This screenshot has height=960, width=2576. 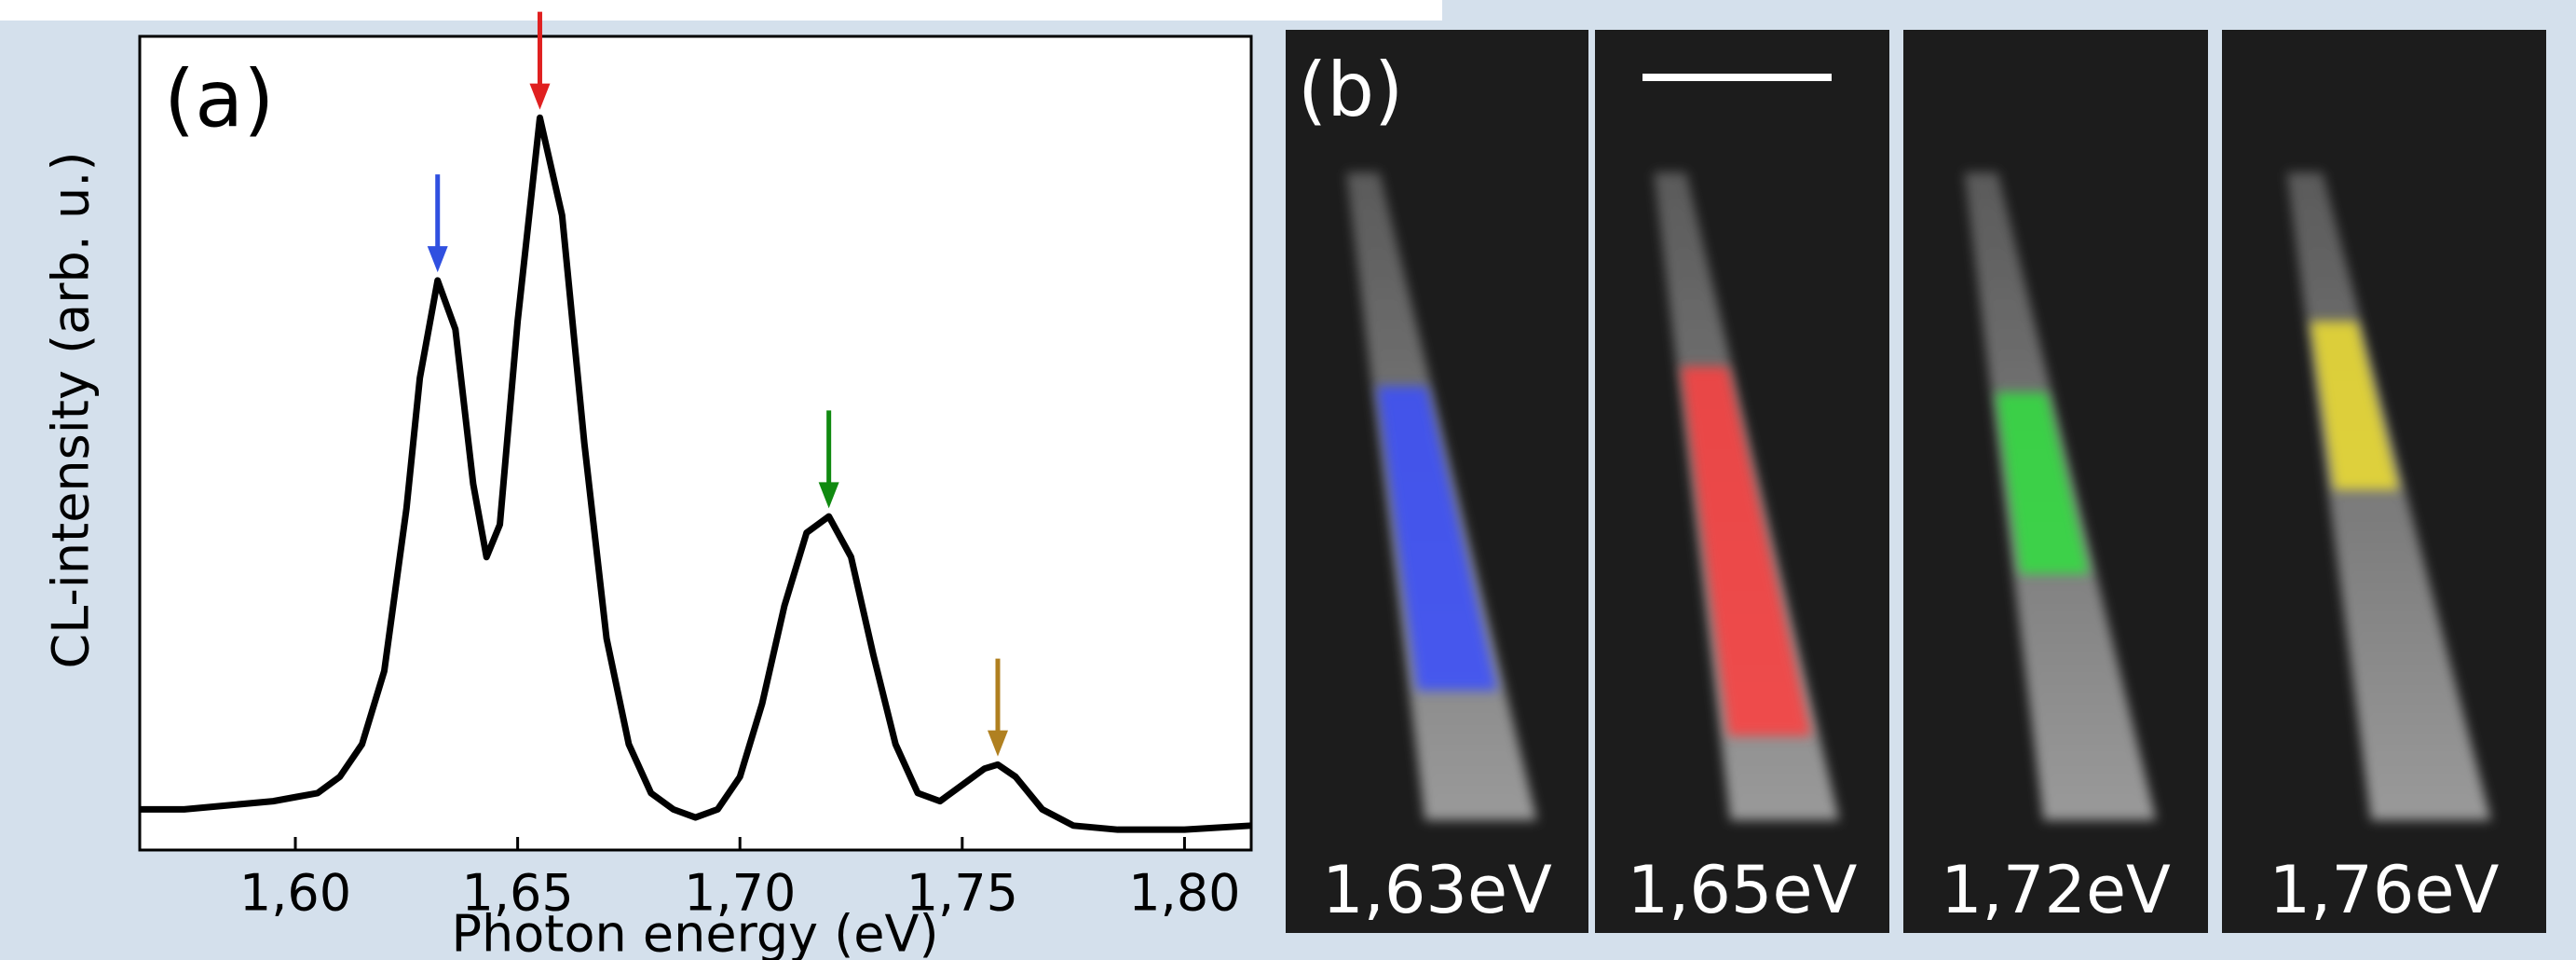 What do you see at coordinates (2056, 890) in the screenshot?
I see `image-label: 1,72eV` at bounding box center [2056, 890].